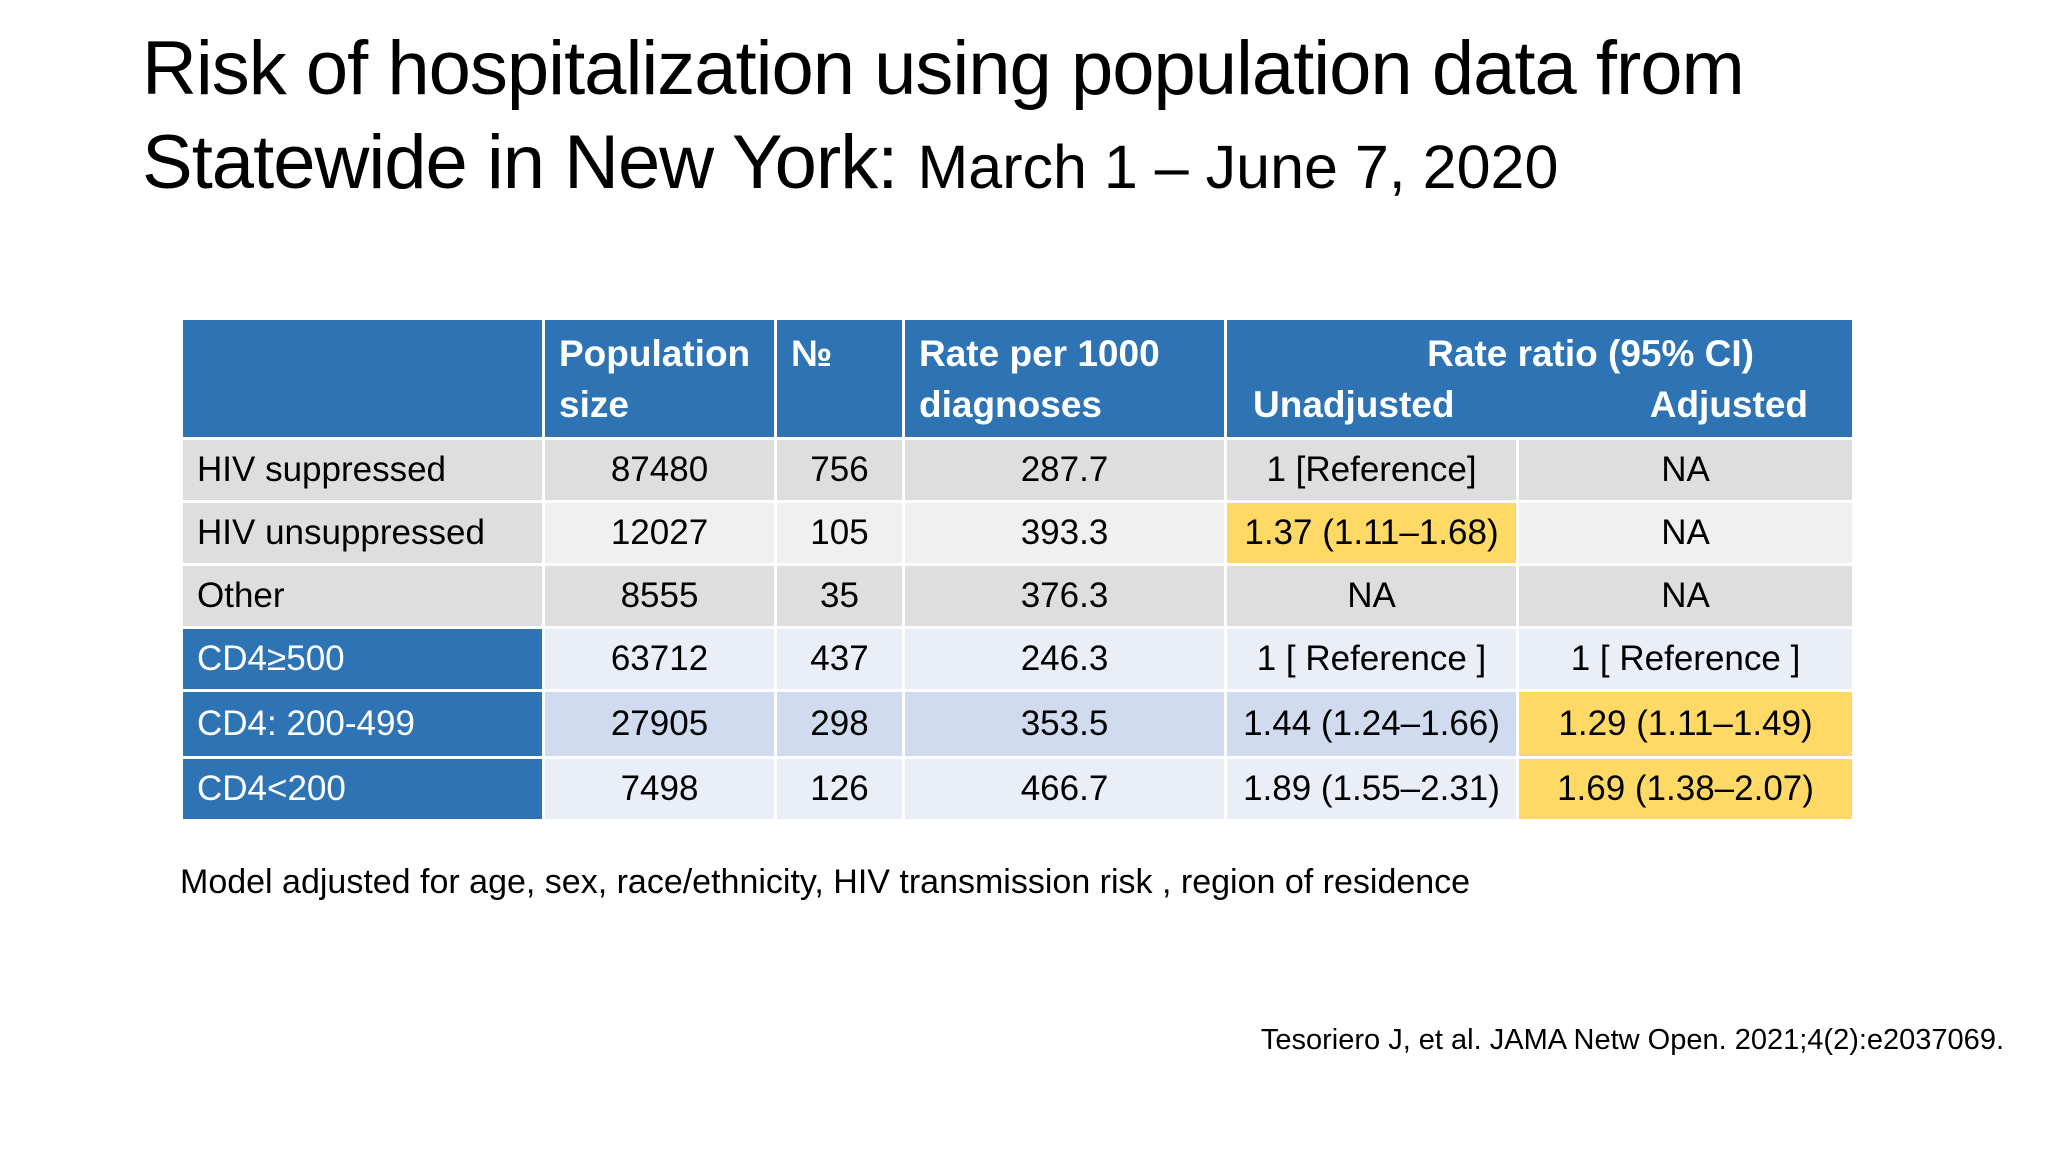 The image size is (2048, 1152). Describe the element at coordinates (1591, 353) in the screenshot. I see `header-rate-ratio-title: Rate ratio (95% CI)` at that location.